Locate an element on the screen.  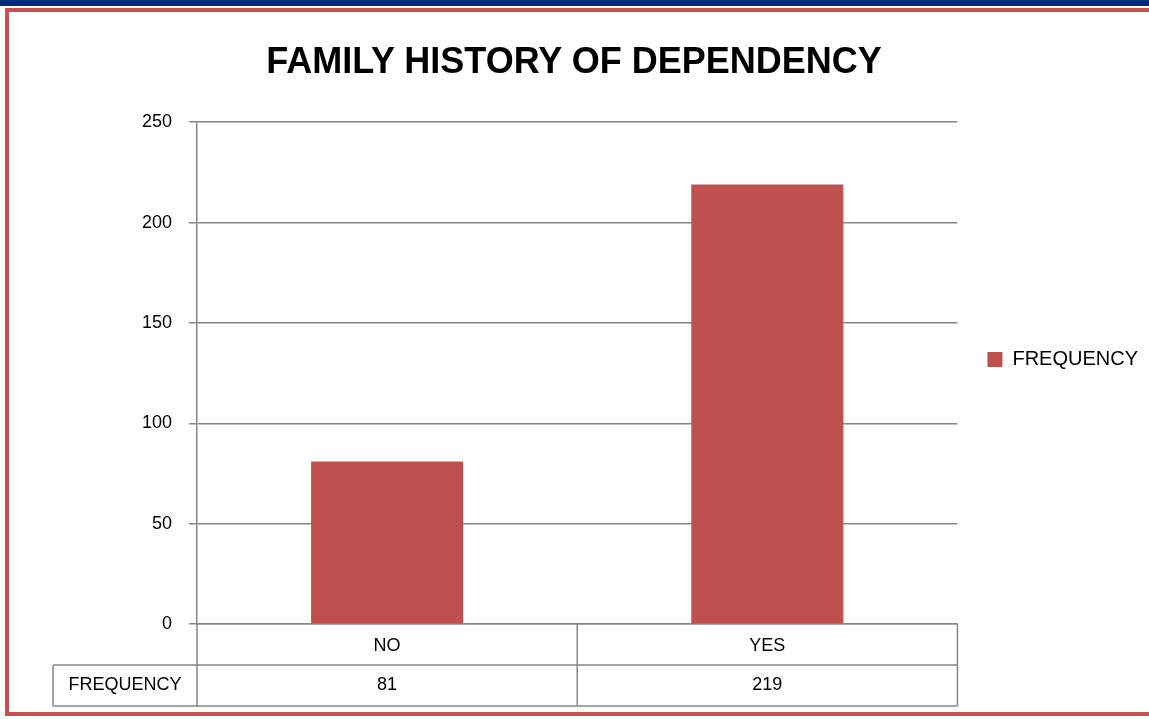
chart-title: FAMILY HISTORY OF DEPENDENCY is located at coordinates (574, 60).